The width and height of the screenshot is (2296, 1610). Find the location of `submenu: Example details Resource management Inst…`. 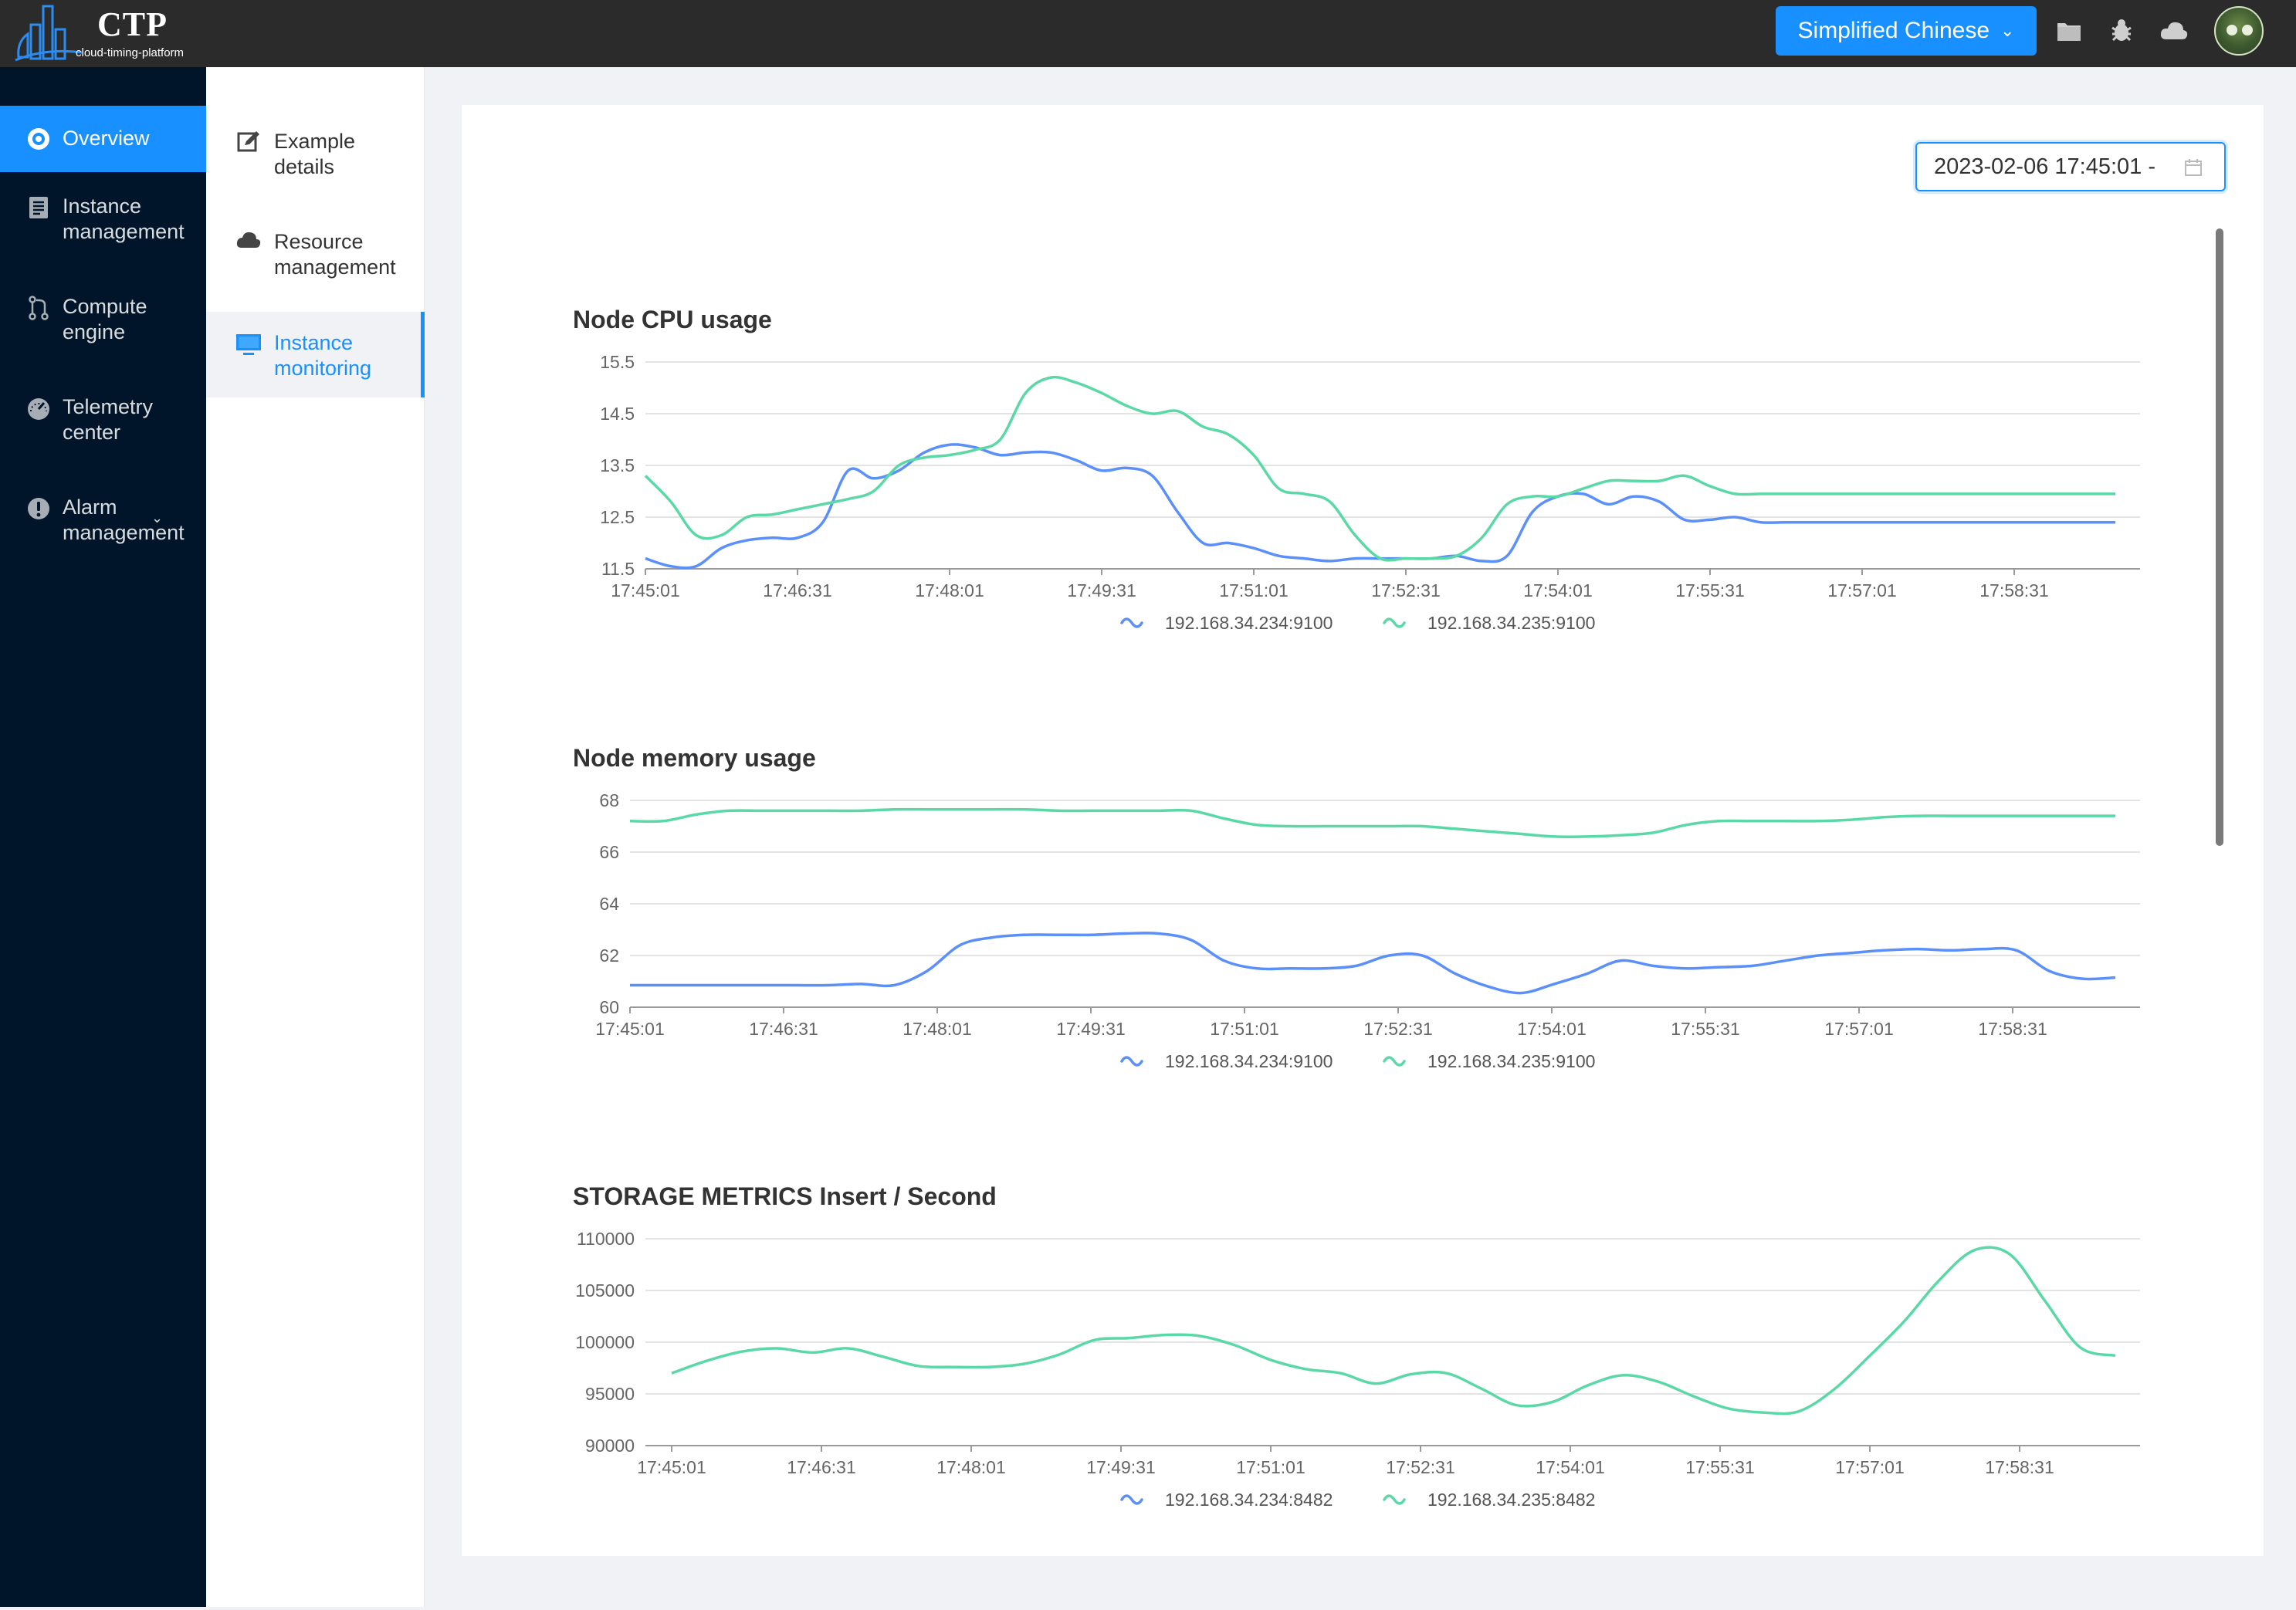

submenu: Example details Resource management Inst… is located at coordinates (315, 837).